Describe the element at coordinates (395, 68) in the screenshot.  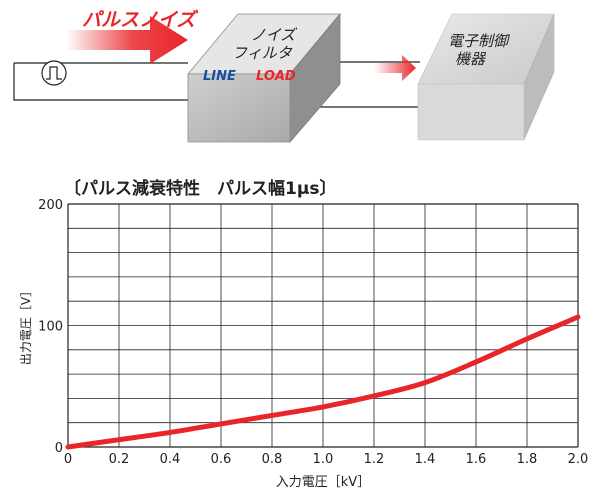
I see `attenuated-noise-arrow-icon` at that location.